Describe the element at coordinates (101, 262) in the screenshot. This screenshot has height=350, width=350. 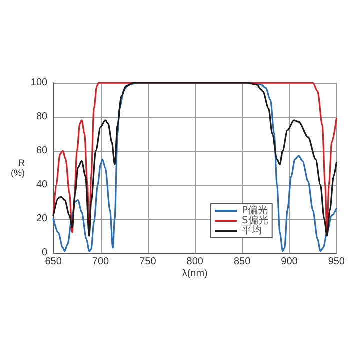
I see `x-tick-label: 700` at that location.